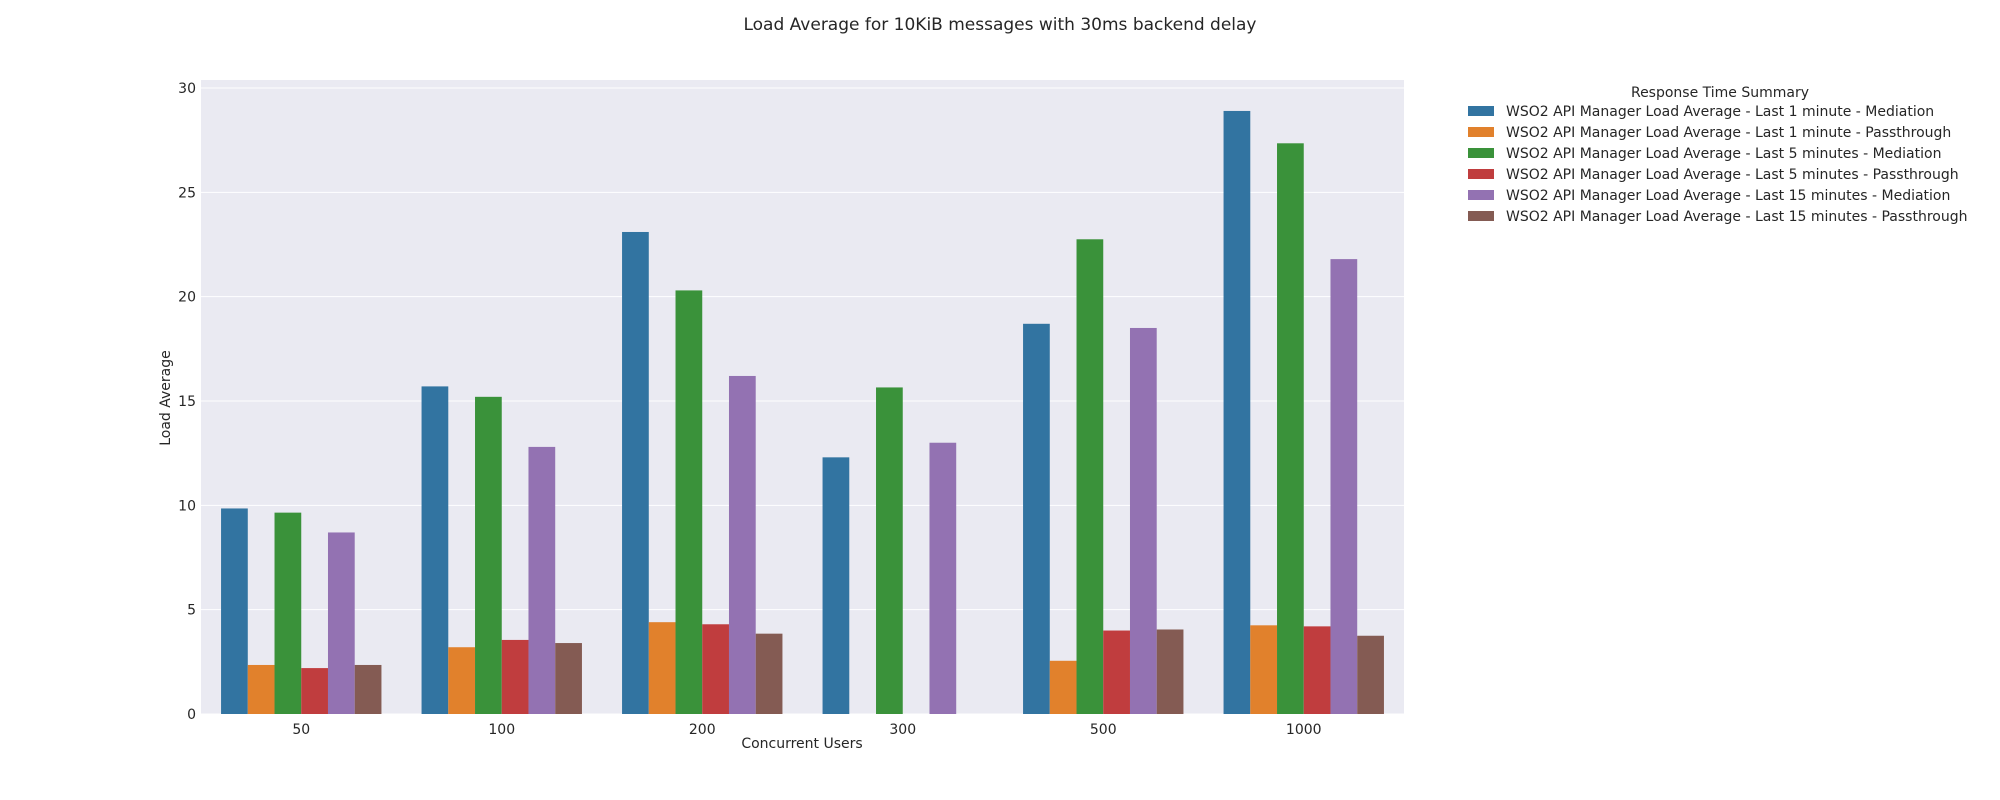 Image resolution: width=2000 pixels, height=800 pixels. I want to click on y-tick-label: 10, so click(187, 506).